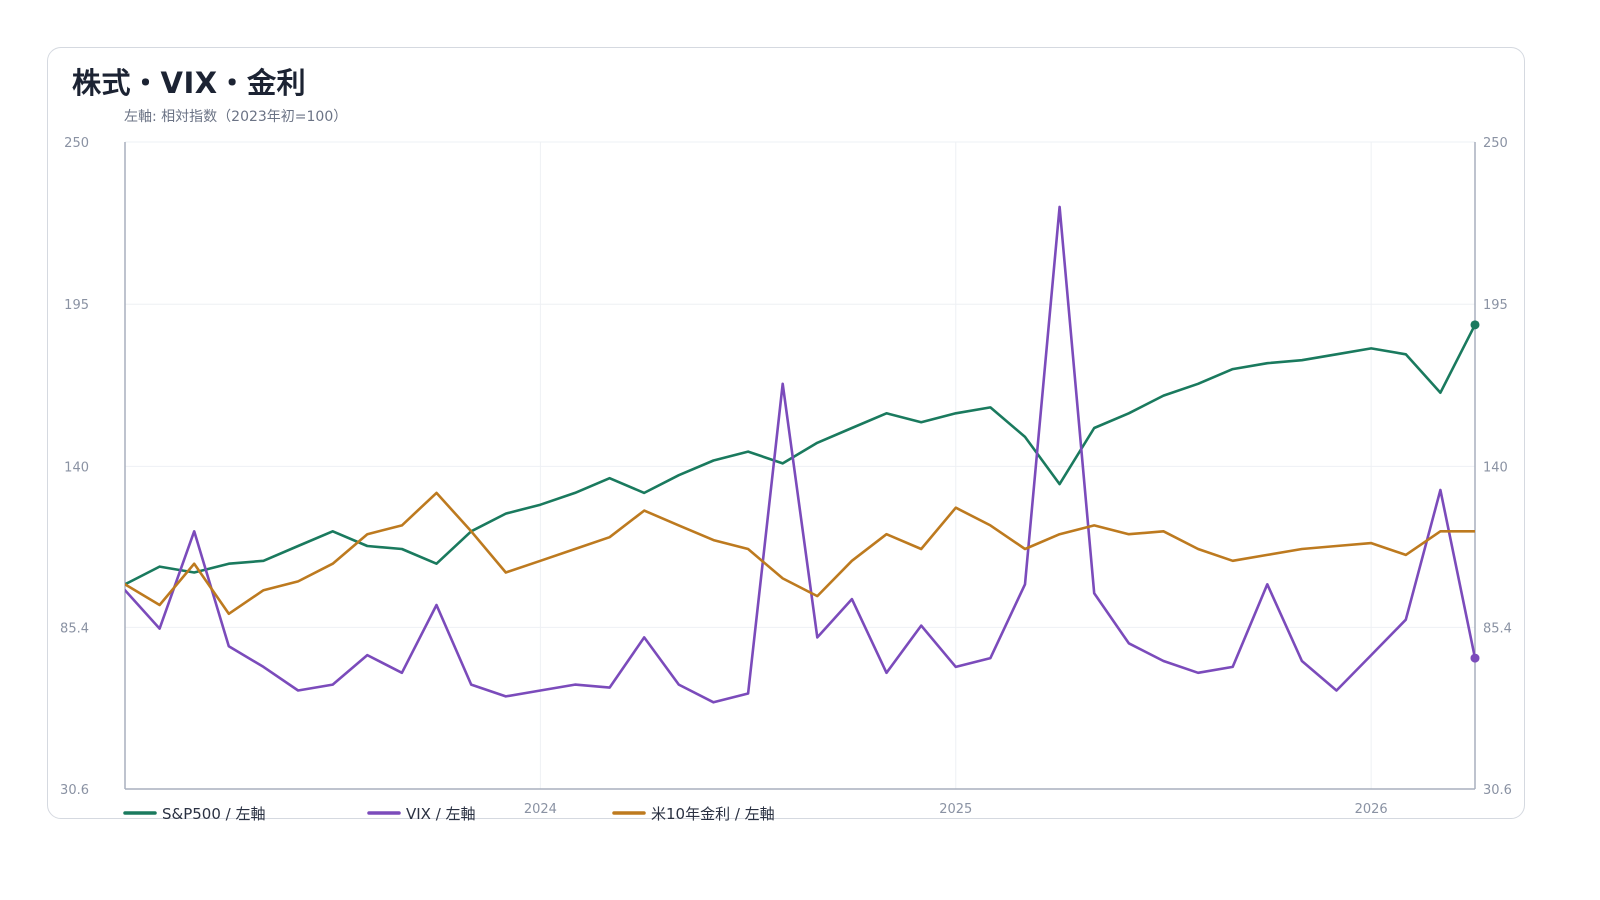 Image resolution: width=1600 pixels, height=900 pixels. Describe the element at coordinates (800, 553) in the screenshot. I see `series-line-us10y` at that location.